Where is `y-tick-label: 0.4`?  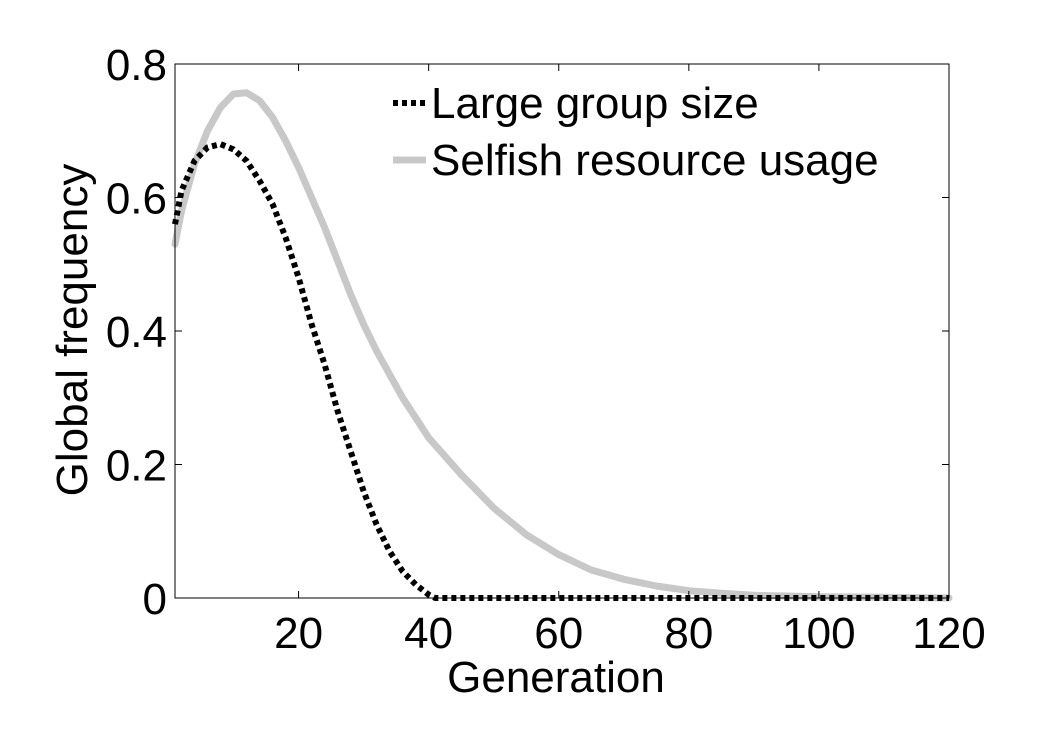 y-tick-label: 0.4 is located at coordinates (136, 332).